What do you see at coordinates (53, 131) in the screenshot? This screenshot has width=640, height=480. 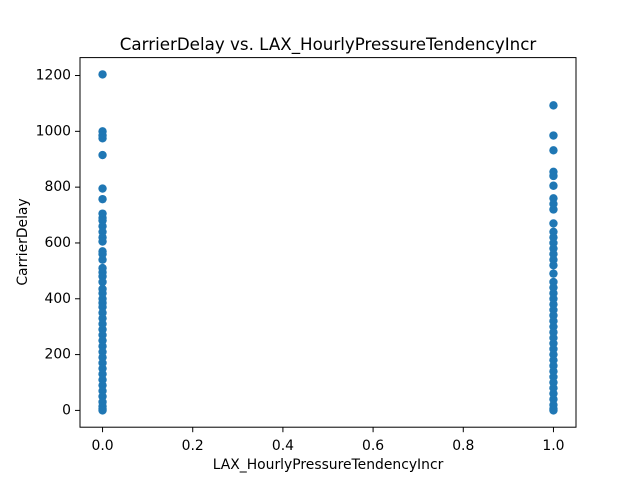 I see `y-tick-label: 1000` at bounding box center [53, 131].